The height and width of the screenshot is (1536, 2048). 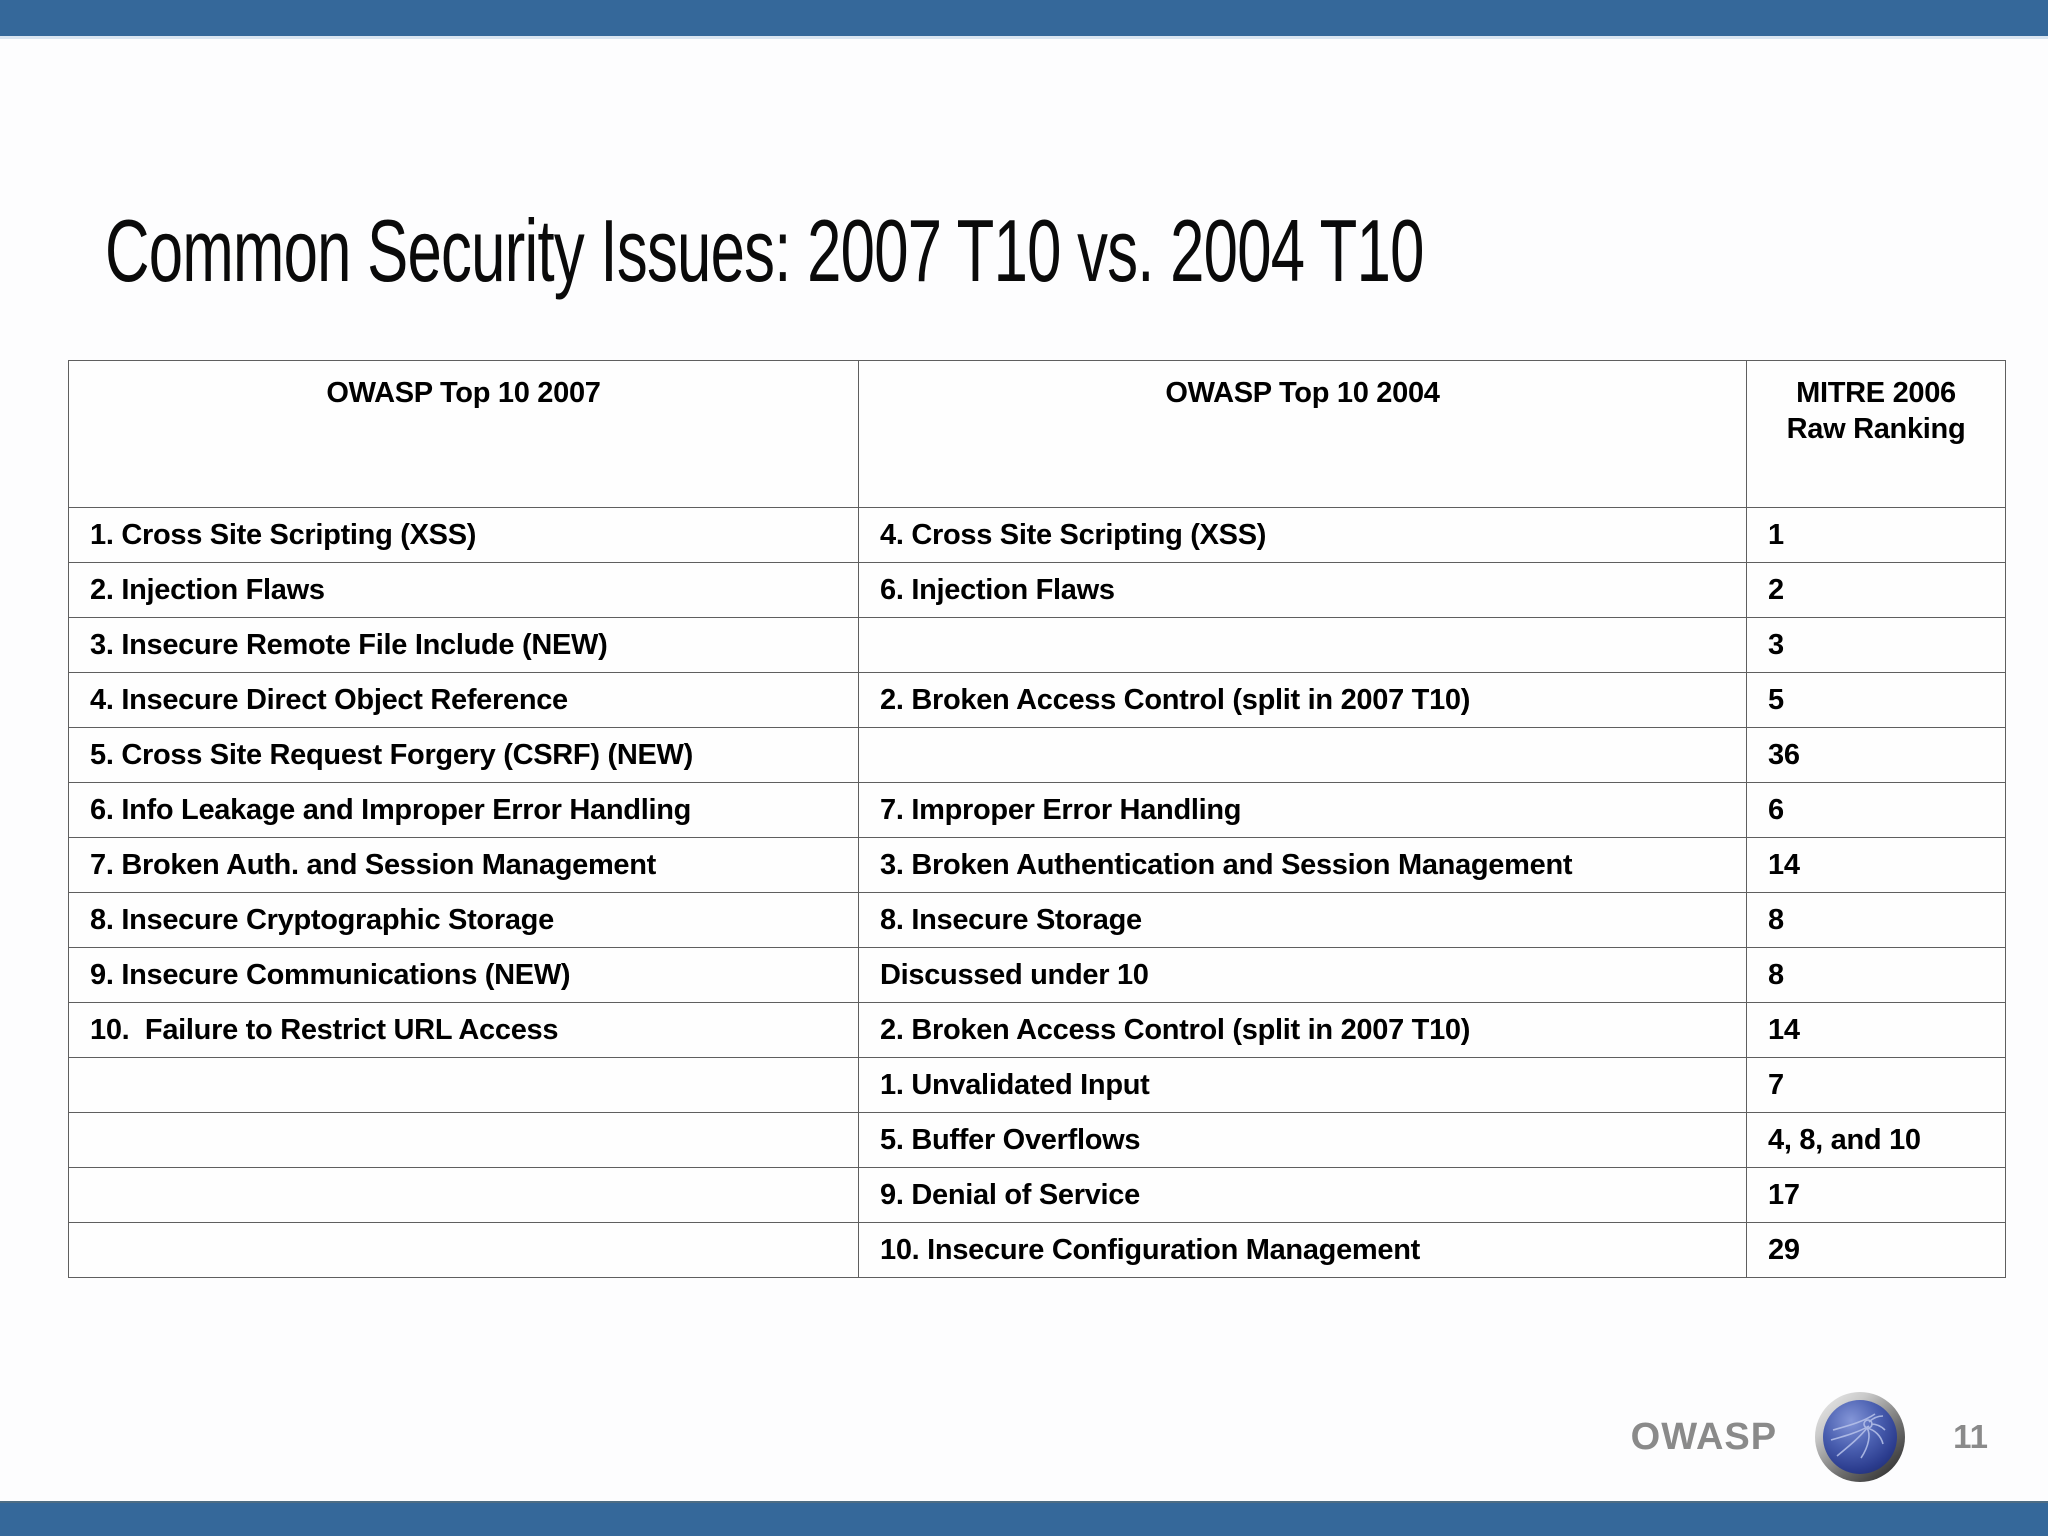 What do you see at coordinates (1876, 1250) in the screenshot?
I see `table-cell: 29` at bounding box center [1876, 1250].